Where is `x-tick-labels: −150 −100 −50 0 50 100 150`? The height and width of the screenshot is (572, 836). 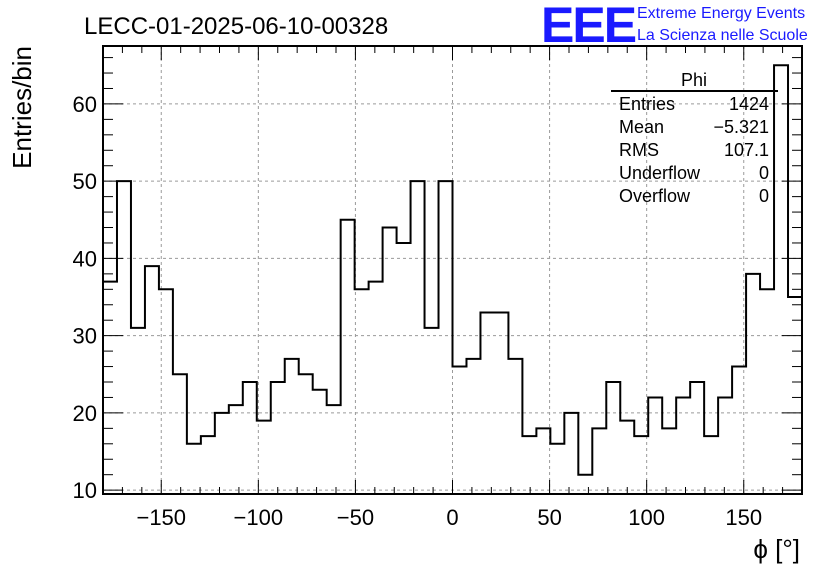 x-tick-labels: −150 −100 −50 0 50 100 150 is located at coordinates (449, 517).